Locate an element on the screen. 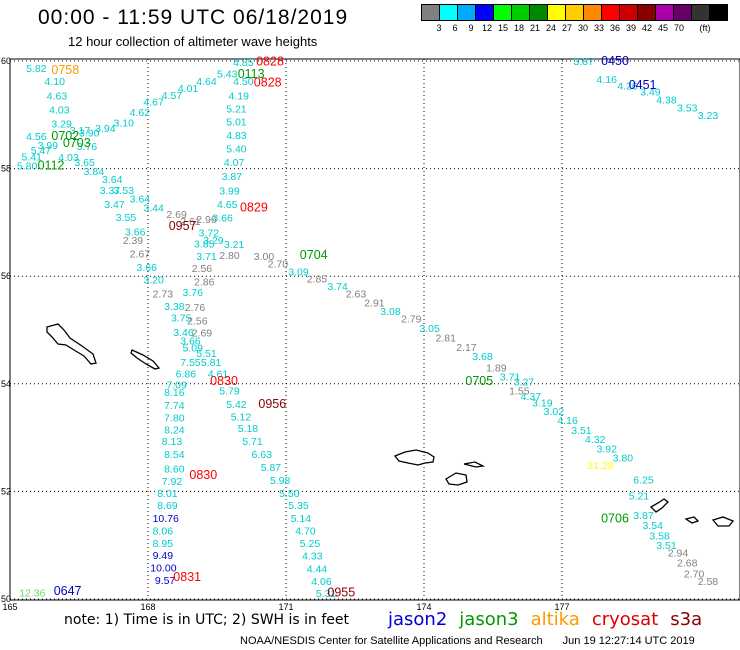 This screenshot has height=650, width=740. lat-tick-label: 58 is located at coordinates (6, 169).